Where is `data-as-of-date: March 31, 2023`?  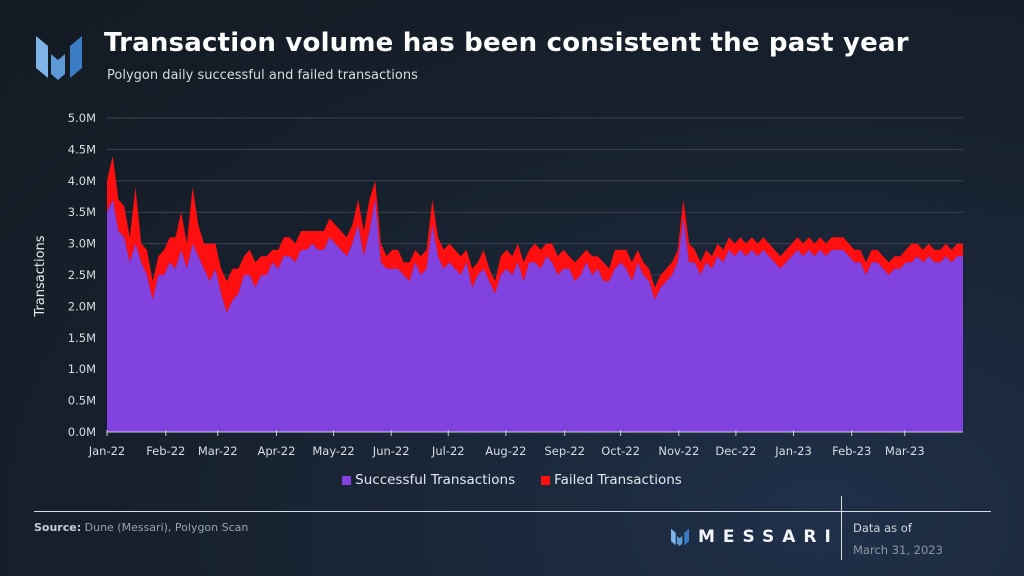
data-as-of-date: March 31, 2023 is located at coordinates (898, 550).